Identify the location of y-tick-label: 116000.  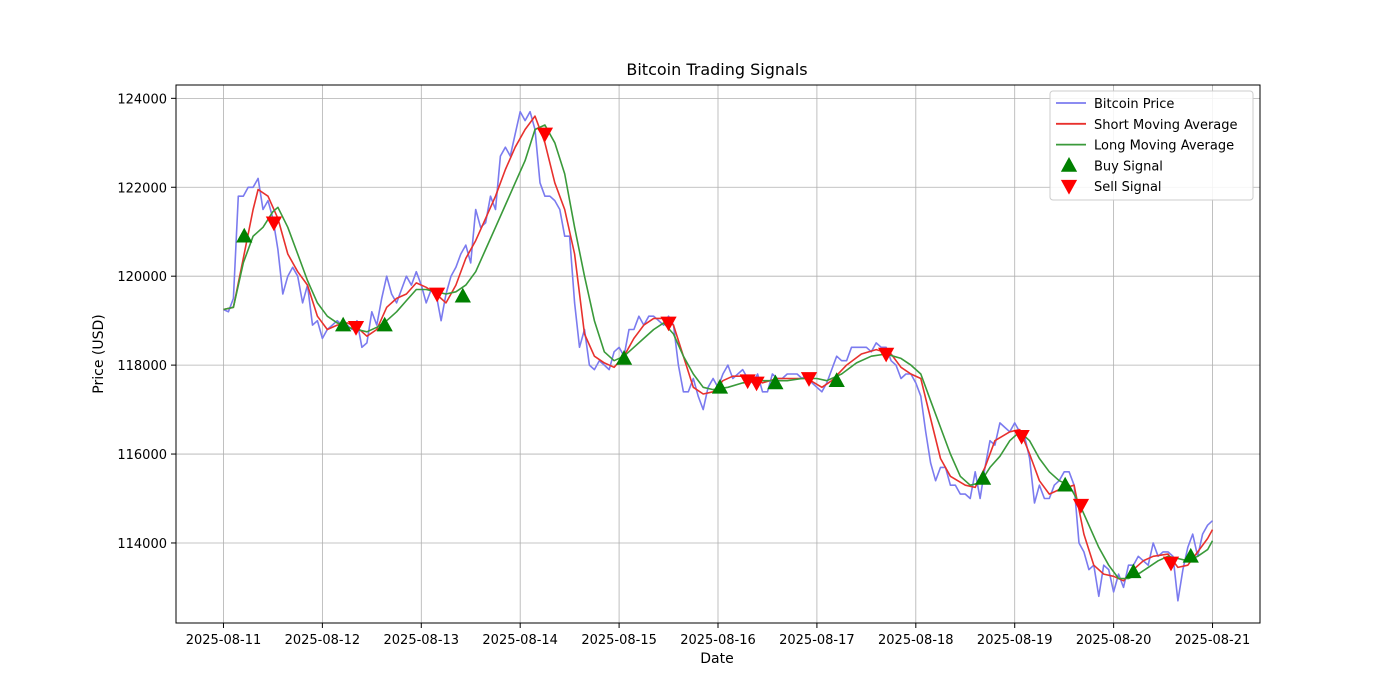
(142, 455).